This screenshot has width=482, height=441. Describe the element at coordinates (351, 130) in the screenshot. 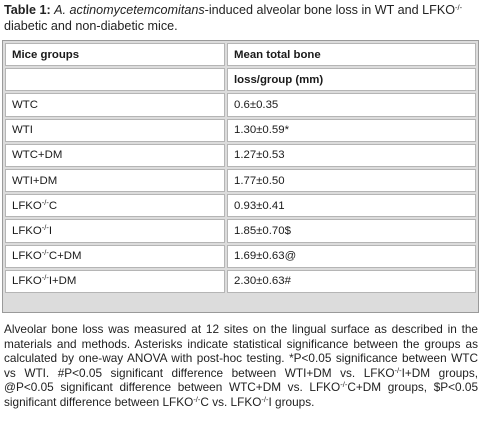

I see `bone-loss-value-cell: 1.30±0.59*` at that location.